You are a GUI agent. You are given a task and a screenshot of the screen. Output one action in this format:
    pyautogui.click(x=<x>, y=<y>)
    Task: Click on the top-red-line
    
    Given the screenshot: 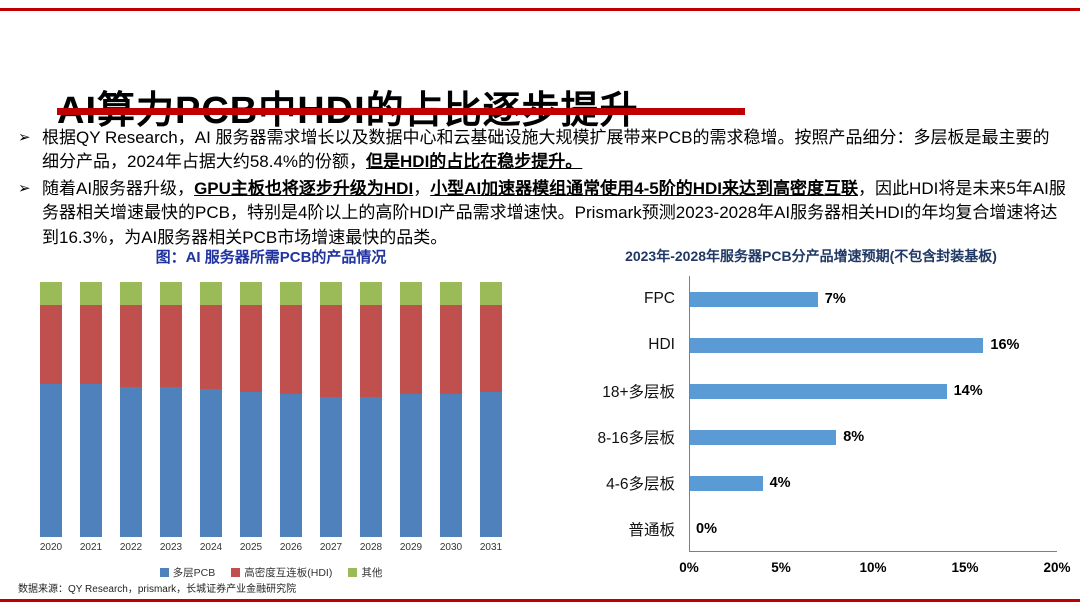 What is the action you would take?
    pyautogui.click(x=540, y=9)
    